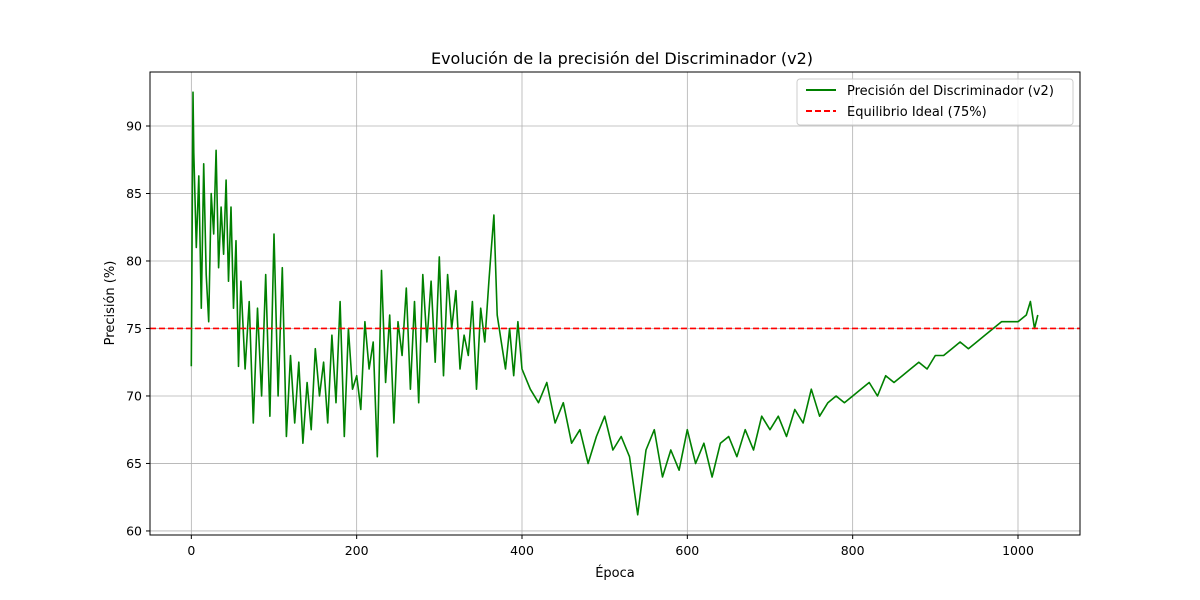 Image resolution: width=1200 pixels, height=600 pixels. I want to click on y-tick-label: 60, so click(134, 530).